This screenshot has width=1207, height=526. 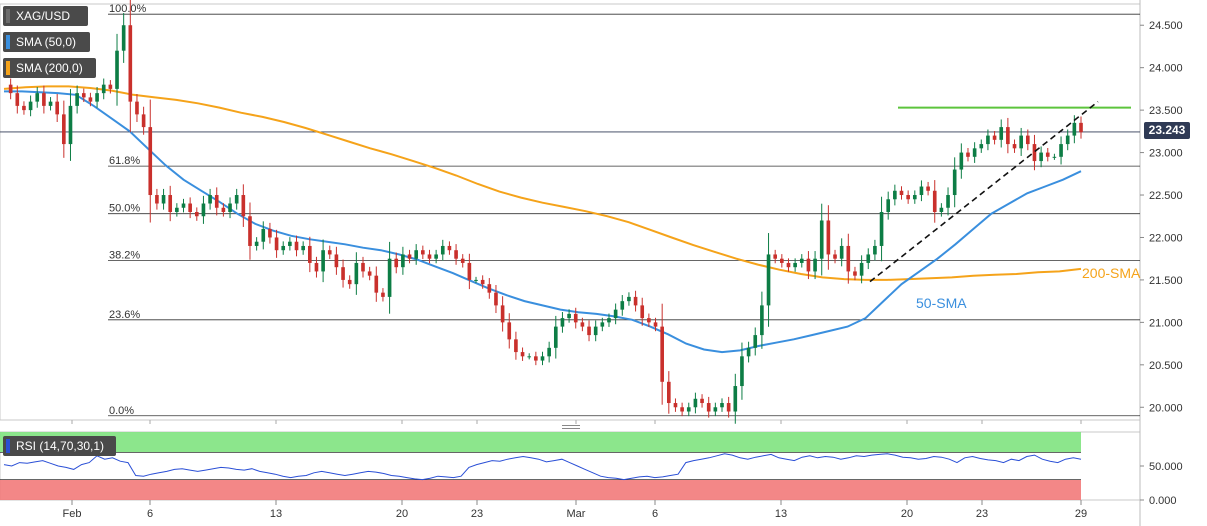 I want to click on legend-price: XAG/USD, so click(x=45, y=16).